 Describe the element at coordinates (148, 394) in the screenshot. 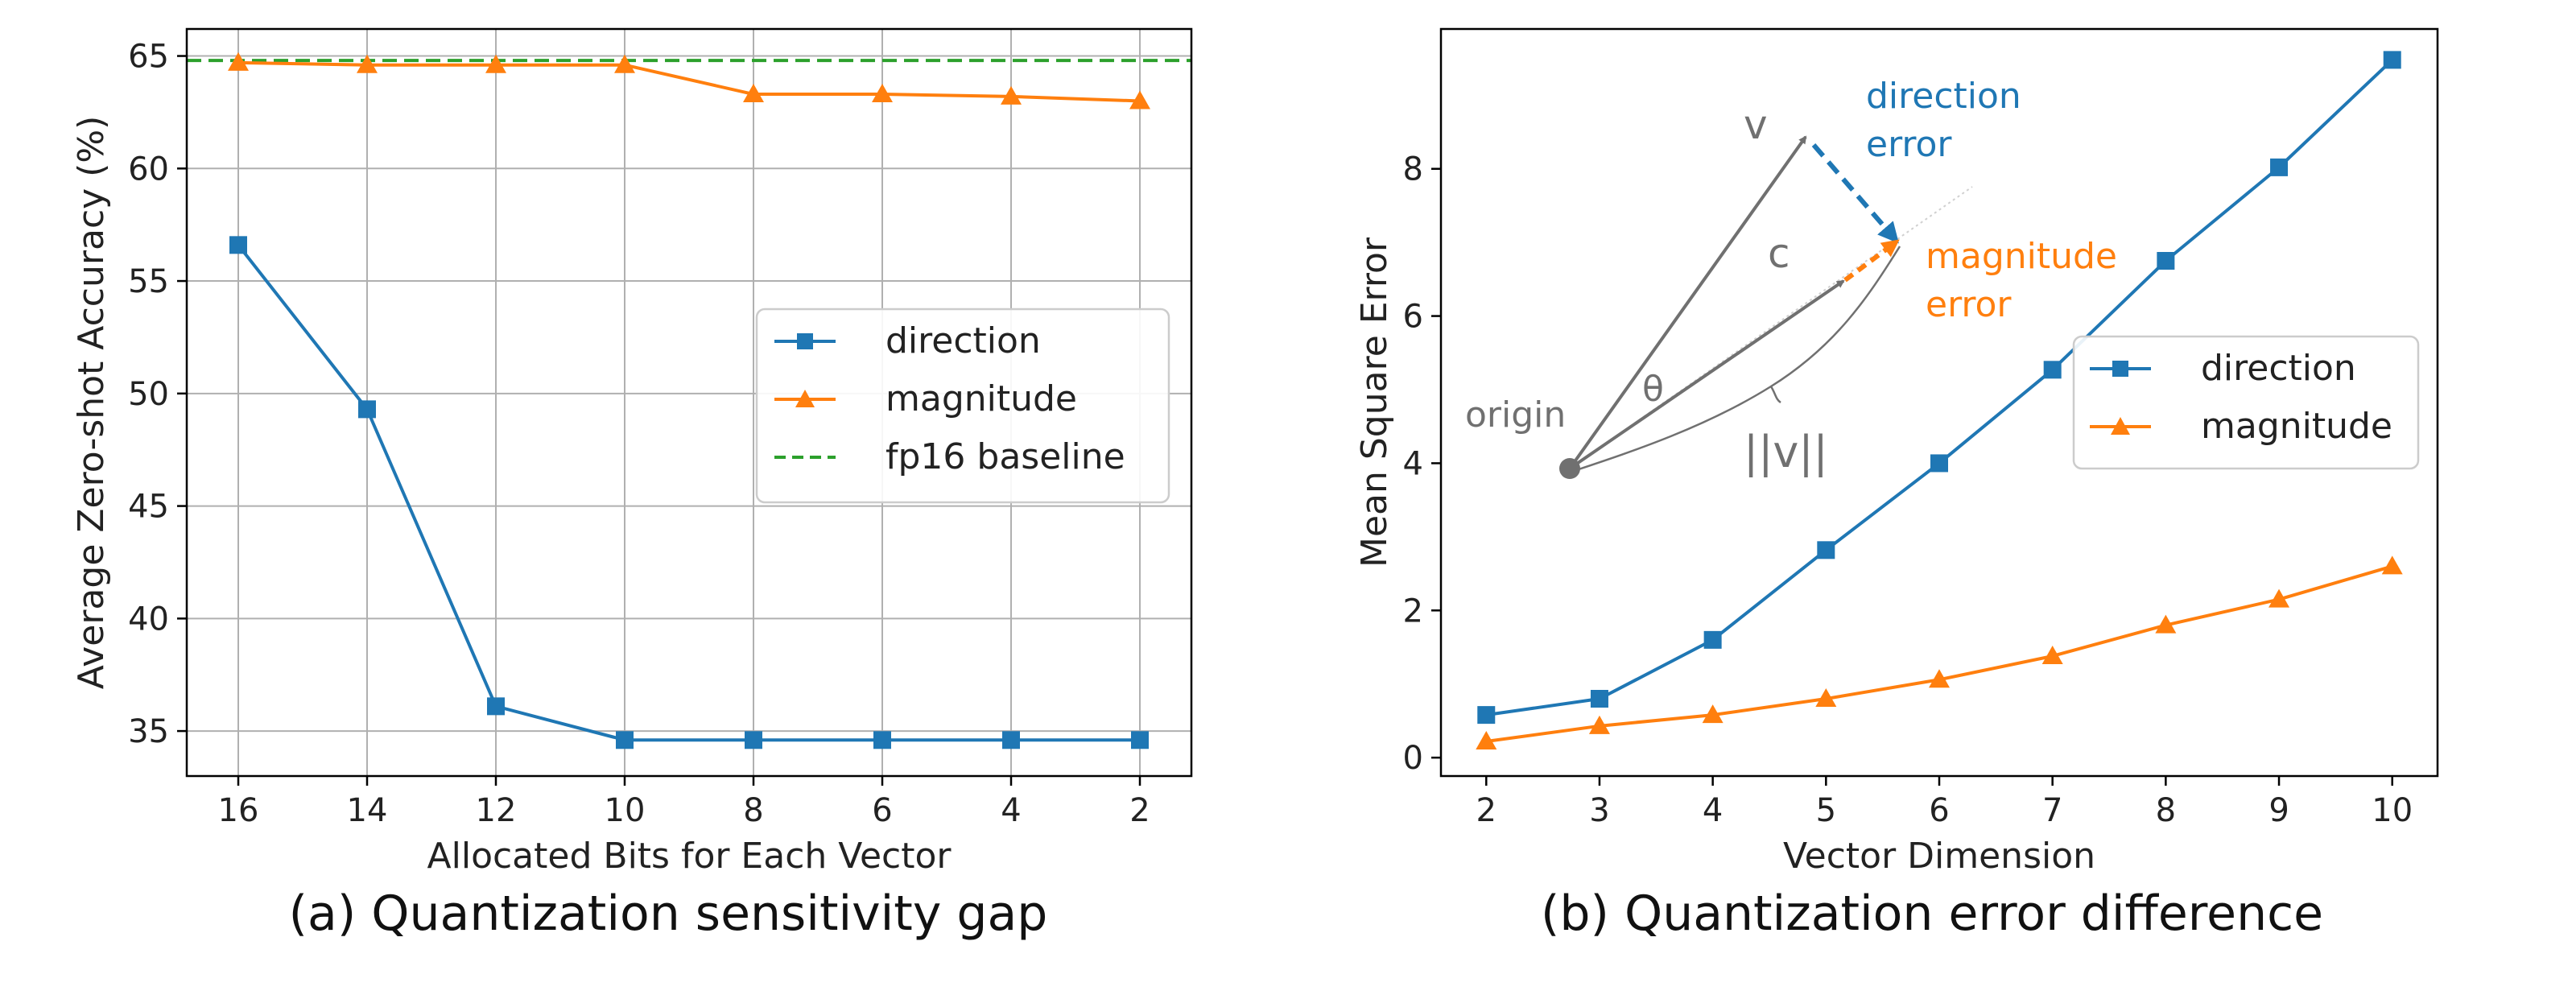

I see `y-tick-label: 50` at that location.